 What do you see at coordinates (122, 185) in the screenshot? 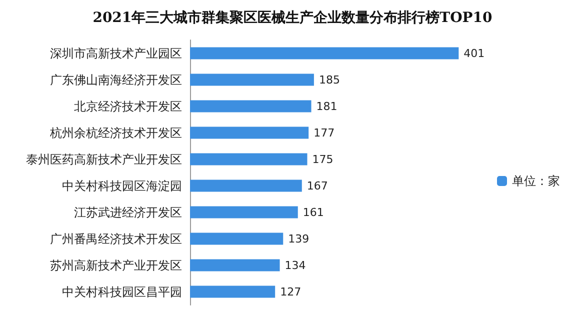
I see `y-tick-label: 中关村科技园区海淀园` at bounding box center [122, 185].